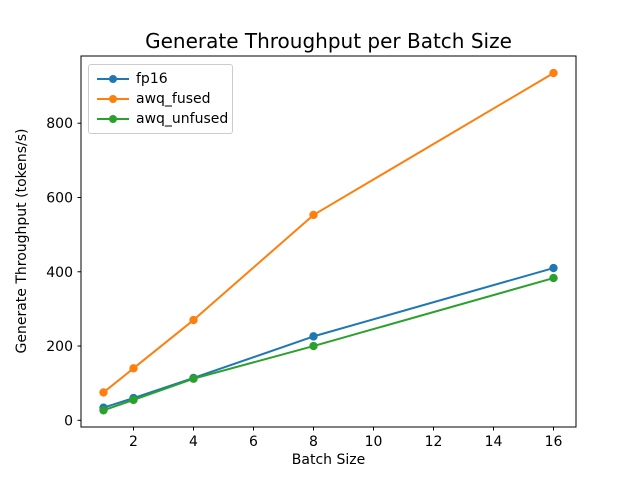  I want to click on legend: fp16 awq_fused awq_unfused, so click(160, 99).